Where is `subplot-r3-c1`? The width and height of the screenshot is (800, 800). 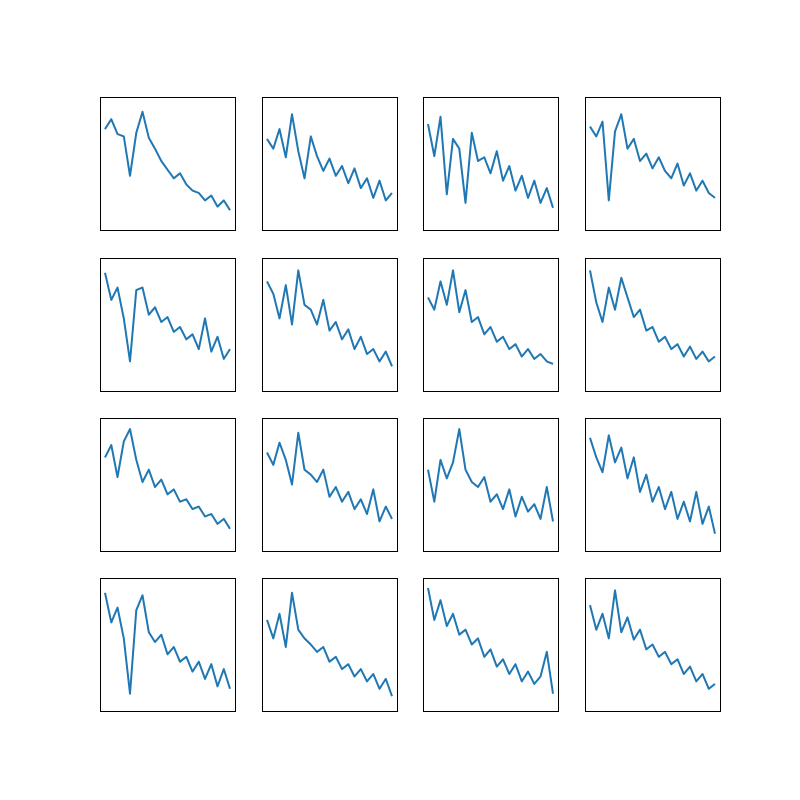
subplot-r3-c1 is located at coordinates (168, 485).